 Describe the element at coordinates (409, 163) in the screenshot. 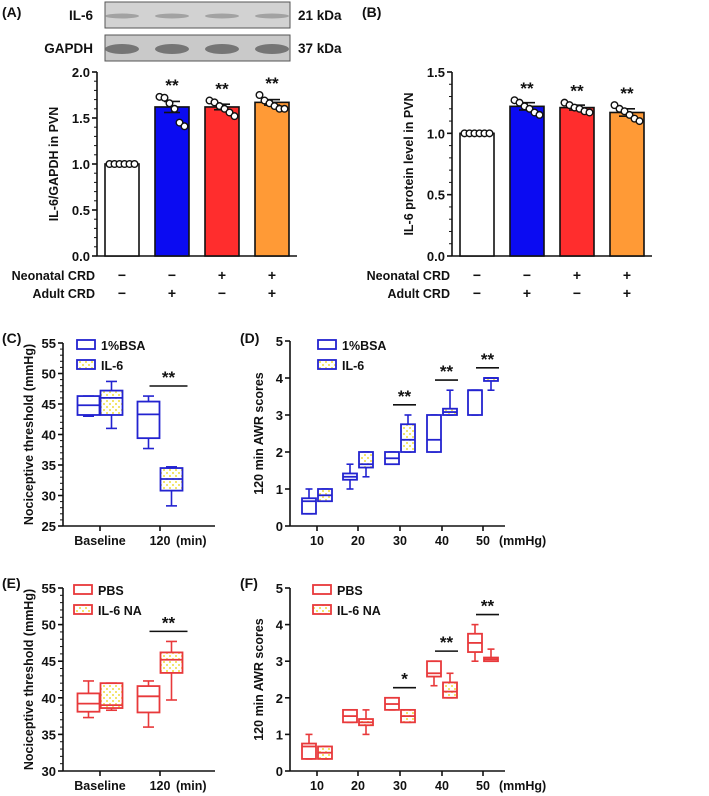

I see `y-axis-label: IL-6 protein level in PVN` at that location.